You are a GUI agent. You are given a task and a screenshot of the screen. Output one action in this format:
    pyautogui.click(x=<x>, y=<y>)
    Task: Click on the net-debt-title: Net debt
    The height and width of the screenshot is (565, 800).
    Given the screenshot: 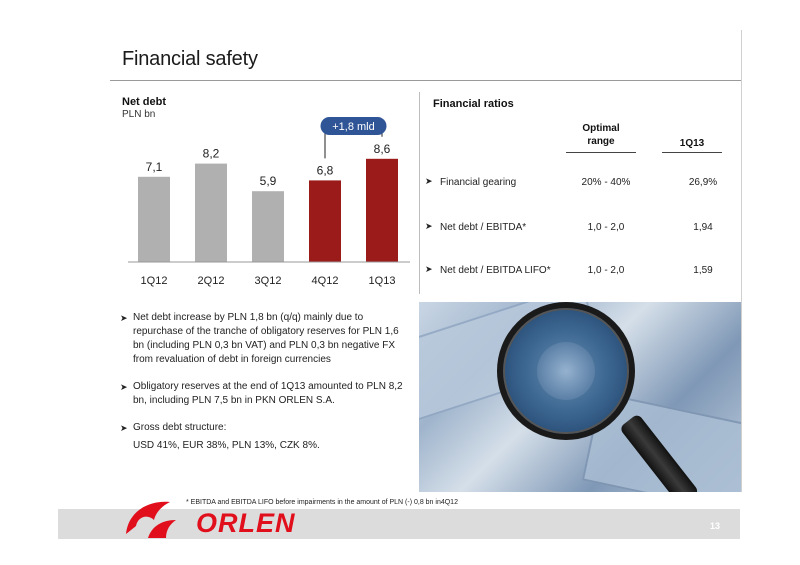 What is the action you would take?
    pyautogui.click(x=144, y=102)
    